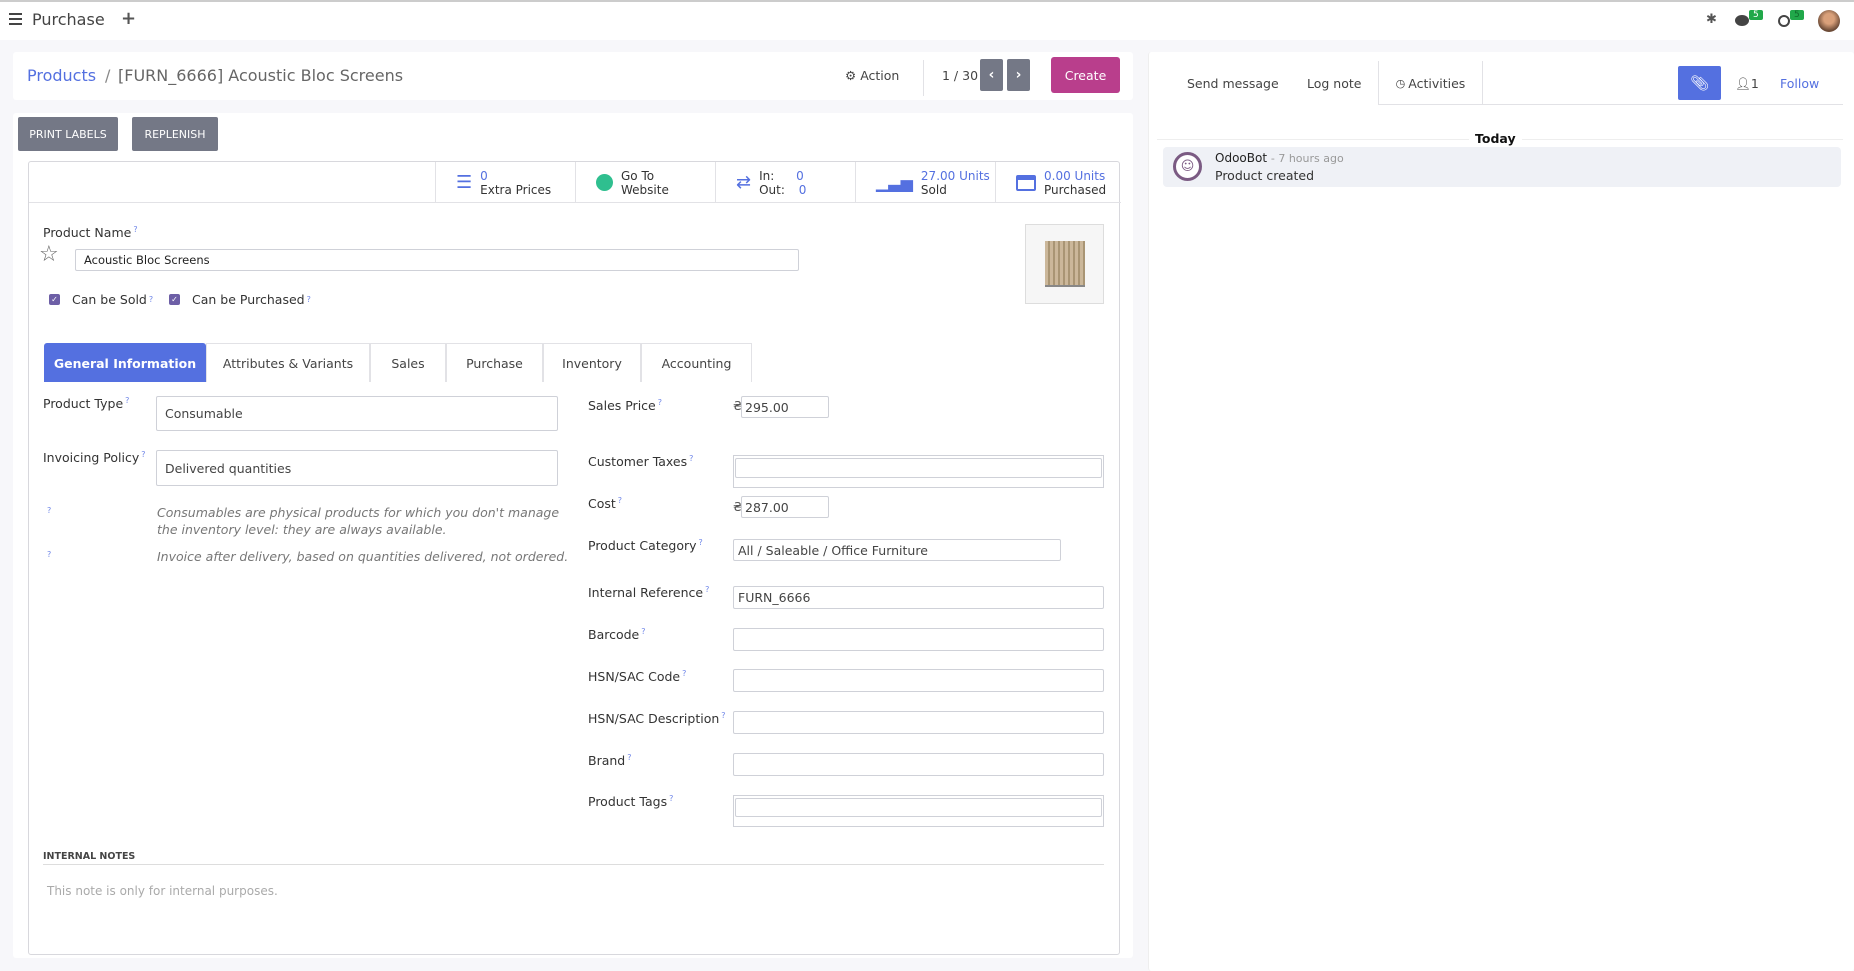 The width and height of the screenshot is (1854, 971). I want to click on website-label-2: Website, so click(645, 189).